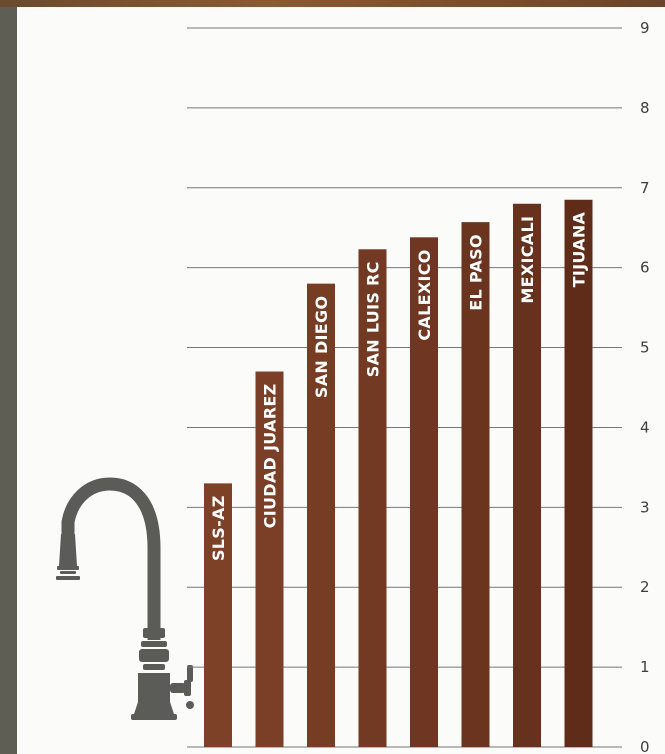 This screenshot has width=665, height=754. Describe the element at coordinates (645, 746) in the screenshot. I see `y-tick-label: 0` at that location.